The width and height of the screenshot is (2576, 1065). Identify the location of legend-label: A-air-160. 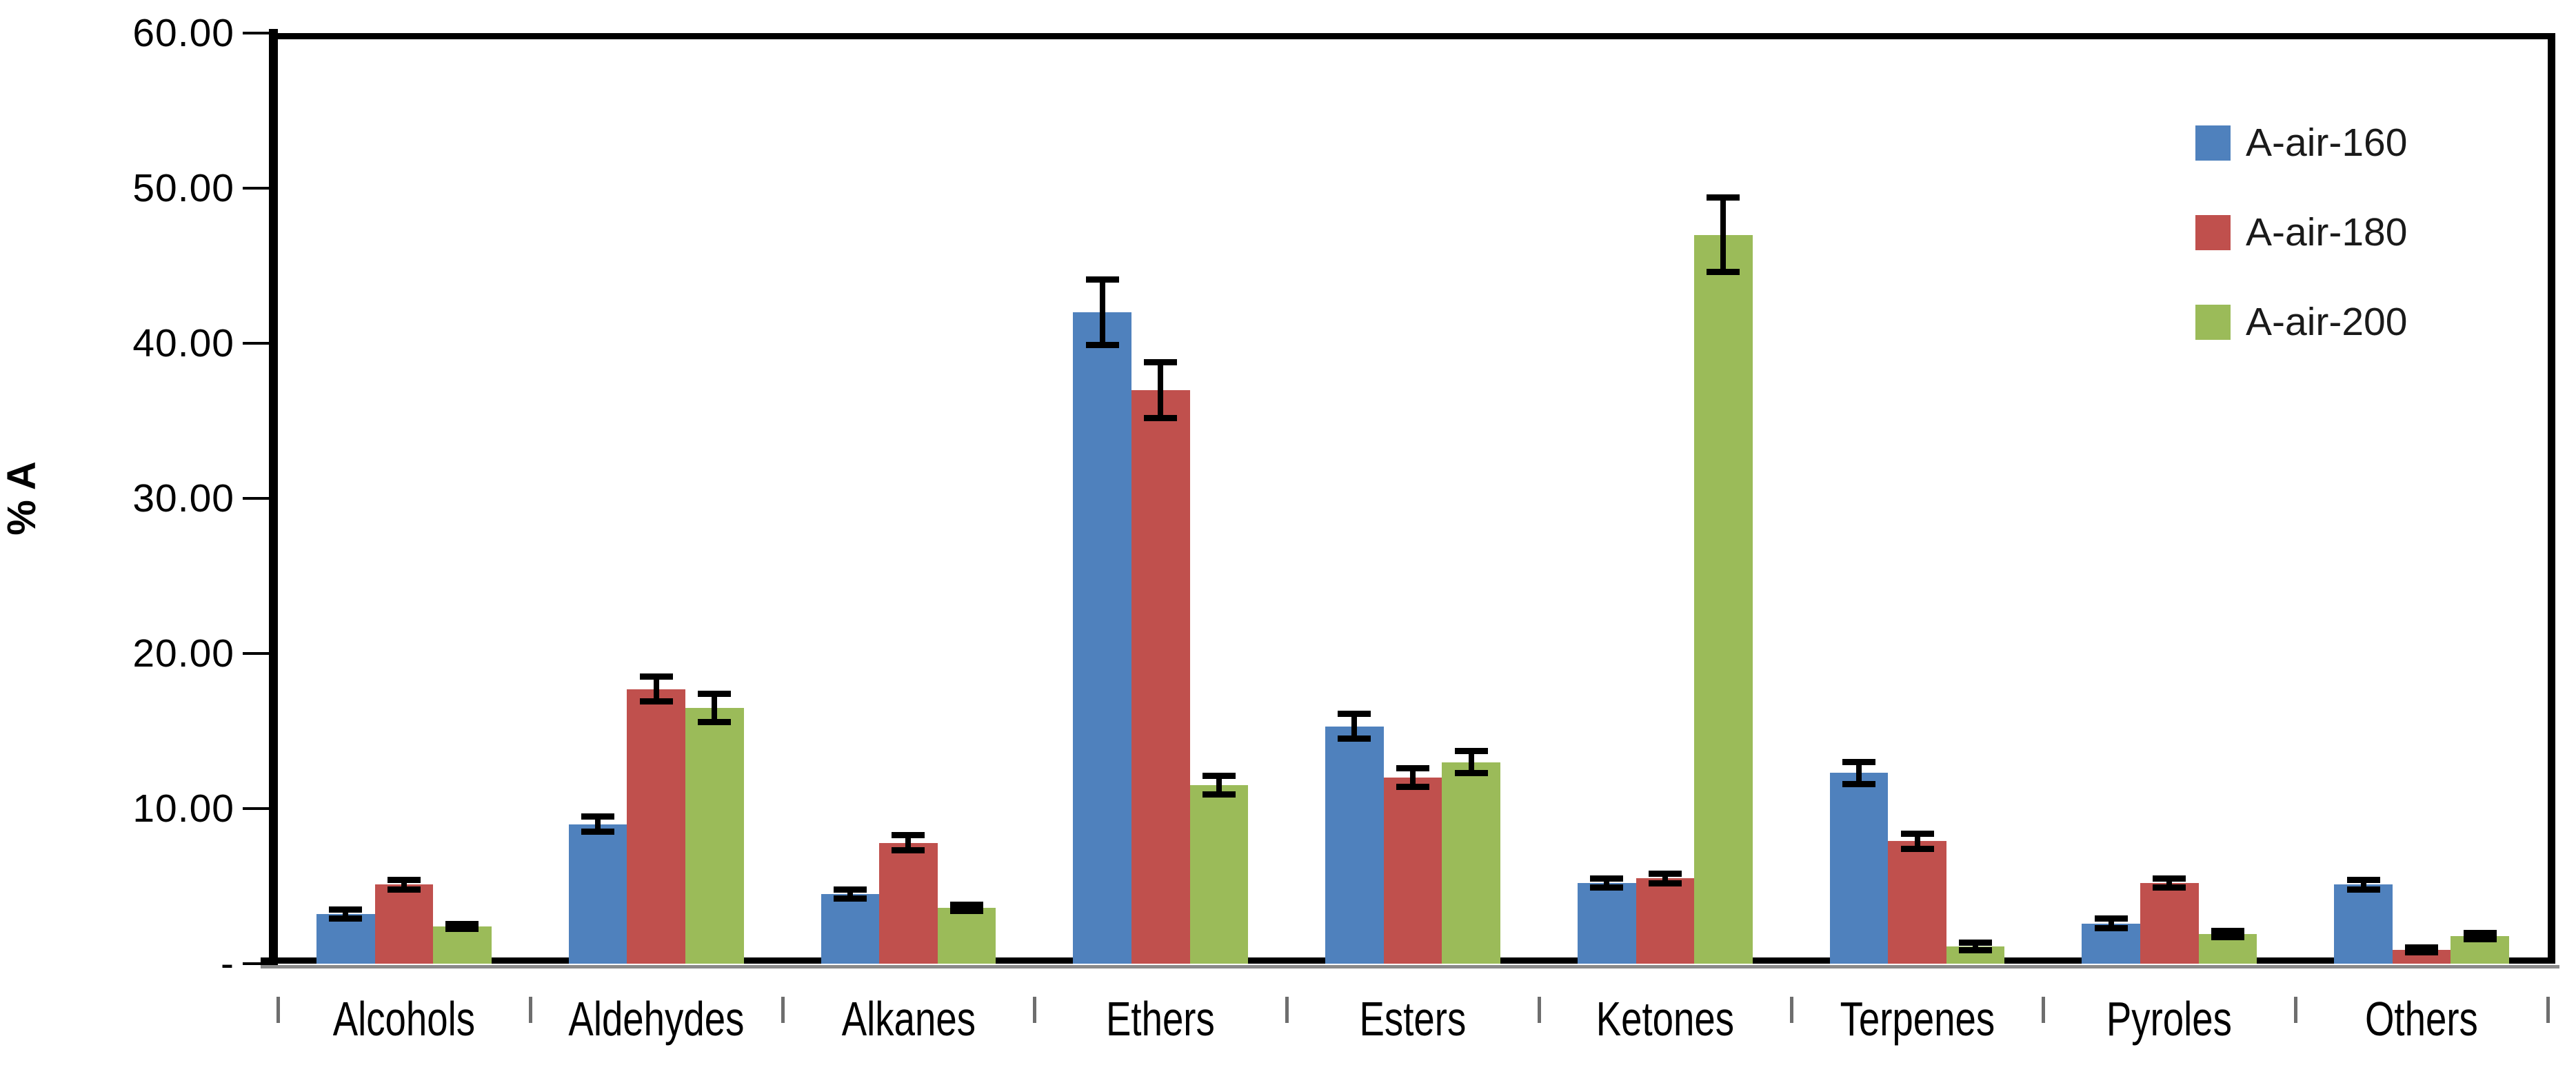
(2327, 143).